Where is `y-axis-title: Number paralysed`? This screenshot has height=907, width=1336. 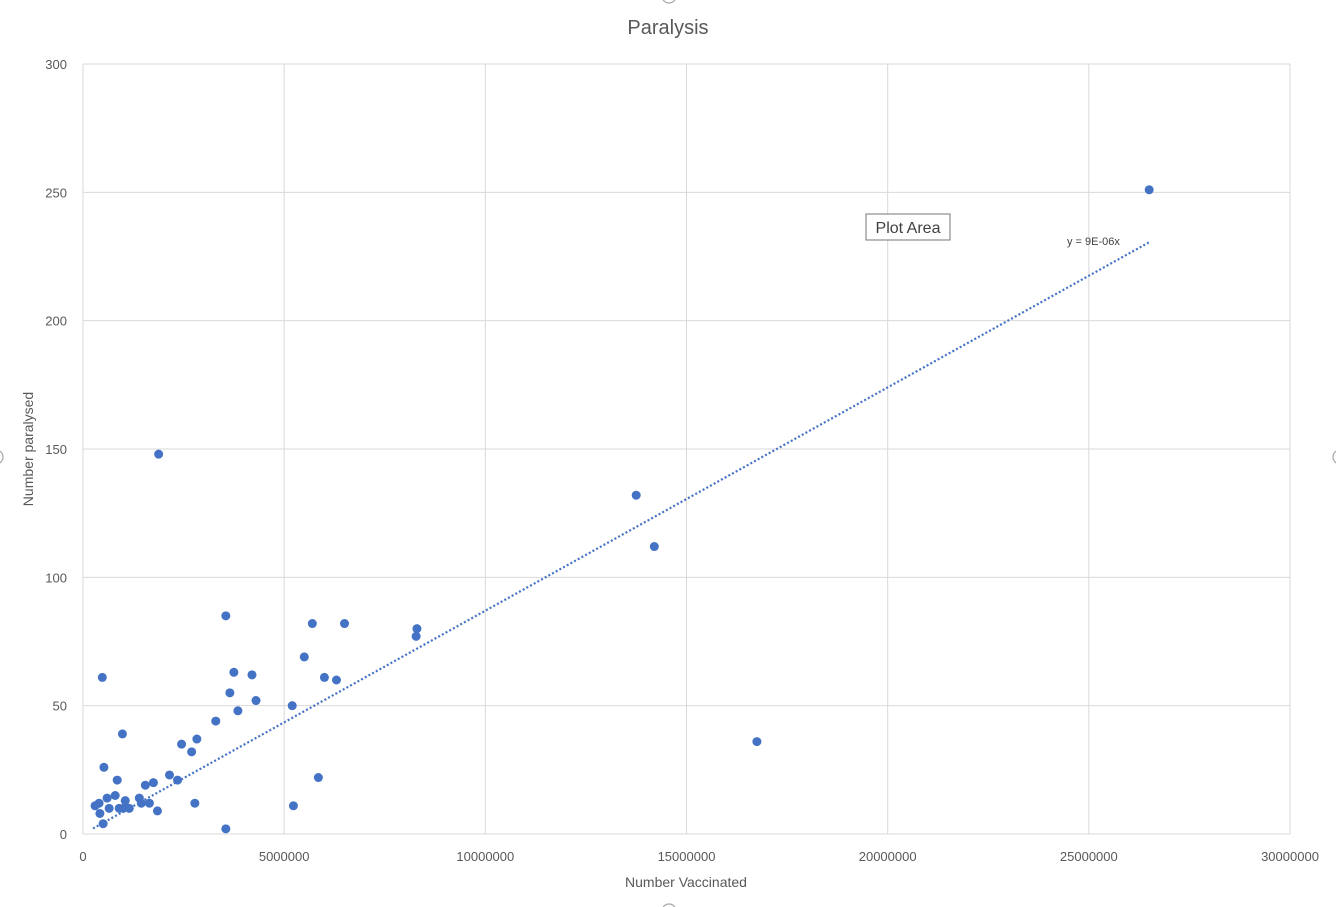 y-axis-title: Number paralysed is located at coordinates (28, 449).